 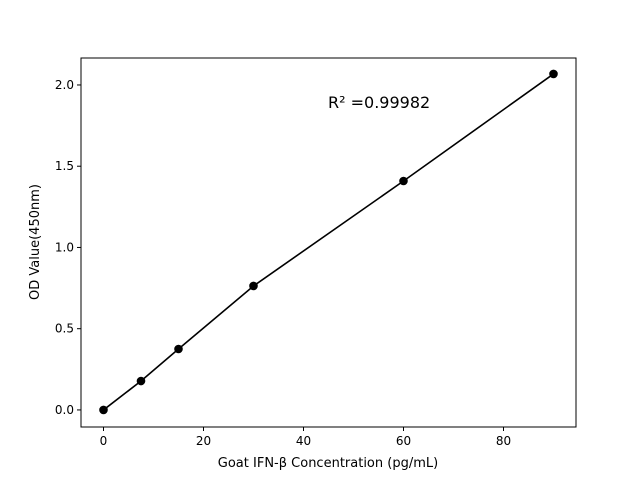 I want to click on r-squared-annotation: R² =0.99982, so click(x=379, y=102).